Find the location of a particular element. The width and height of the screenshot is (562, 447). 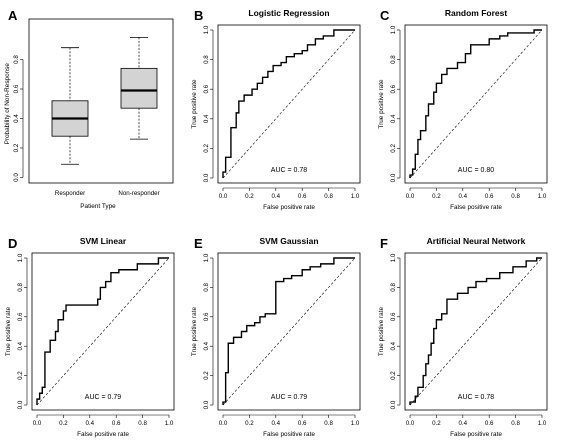

panel-letter-e: E is located at coordinates (198, 243).